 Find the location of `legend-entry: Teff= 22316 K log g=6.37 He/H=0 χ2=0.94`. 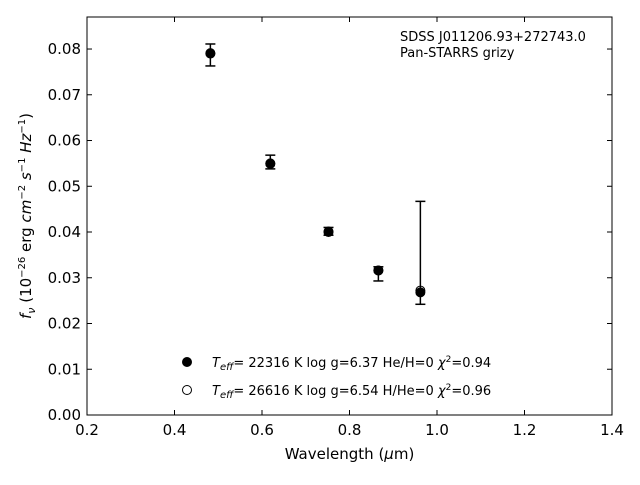

legend-entry: Teff= 22316 K log g=6.37 He/H=0 χ2=0.94 is located at coordinates (351, 364).